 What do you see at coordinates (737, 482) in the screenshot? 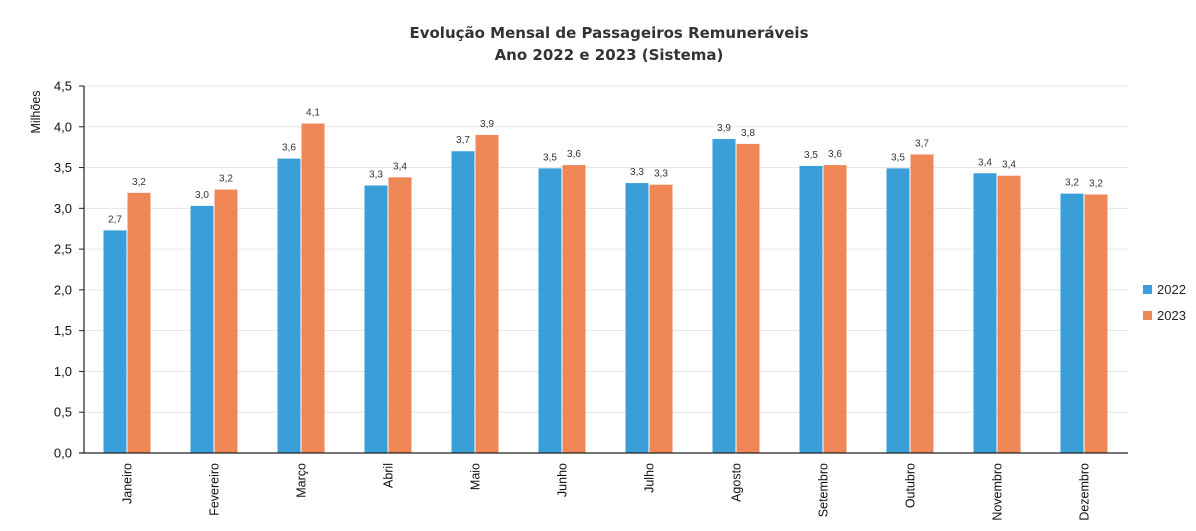
I see `category-label: Agosto` at bounding box center [737, 482].